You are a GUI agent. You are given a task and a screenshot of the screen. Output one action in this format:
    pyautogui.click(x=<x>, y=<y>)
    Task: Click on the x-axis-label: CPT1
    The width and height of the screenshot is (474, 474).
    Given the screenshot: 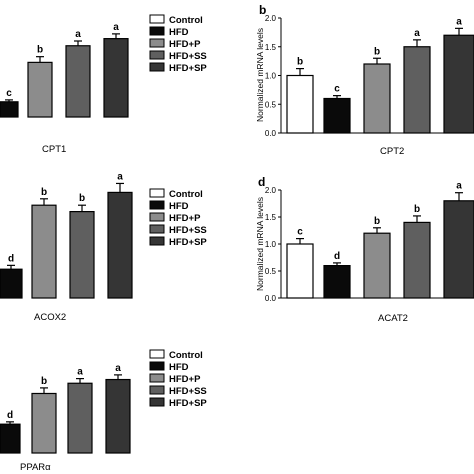 What is the action you would take?
    pyautogui.click(x=54, y=149)
    